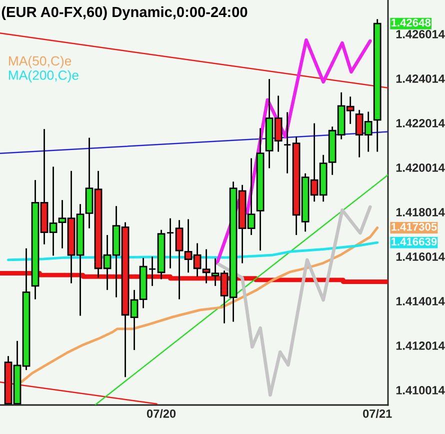 The width and height of the screenshot is (445, 434). I want to click on x-tick-label: 07/21, so click(377, 413).